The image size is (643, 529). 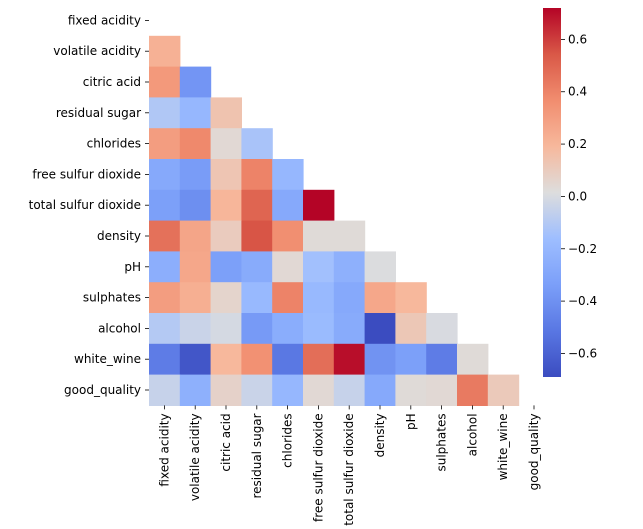 I want to click on cell-good-quality-ph, so click(x=411, y=390).